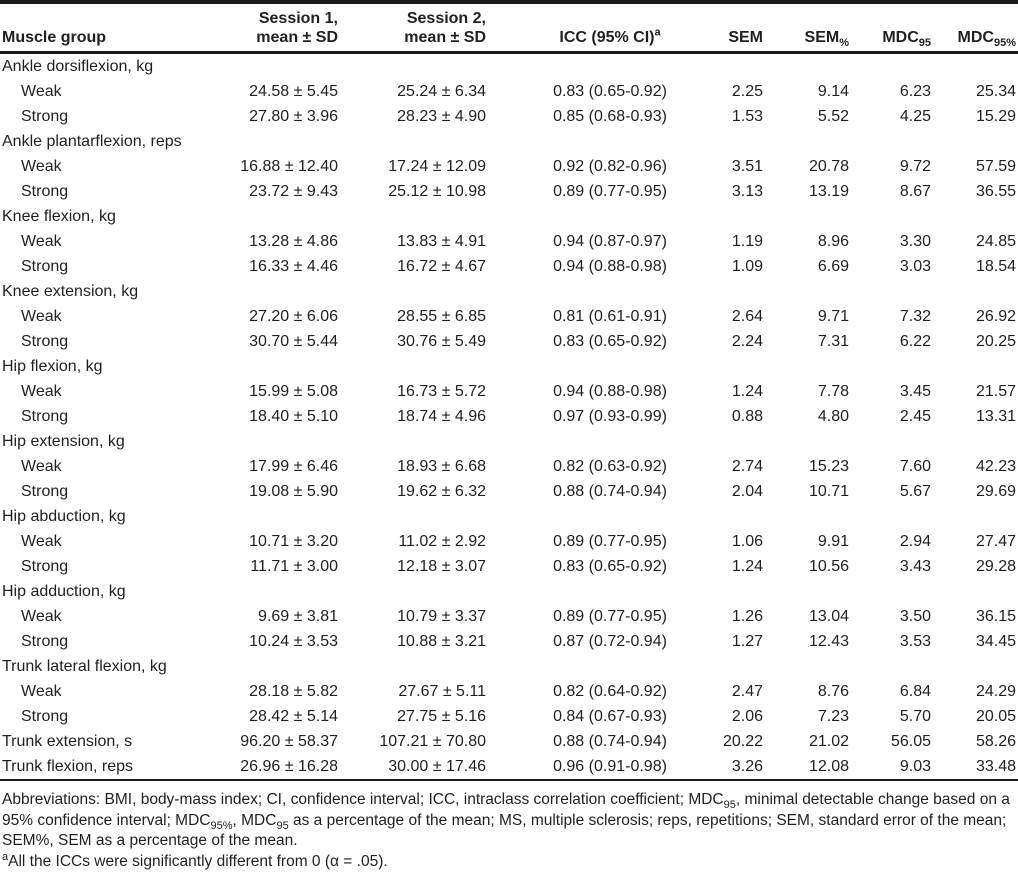 The width and height of the screenshot is (1018, 875). I want to click on muscle-group-label: Trunk extension, s, so click(67, 741).